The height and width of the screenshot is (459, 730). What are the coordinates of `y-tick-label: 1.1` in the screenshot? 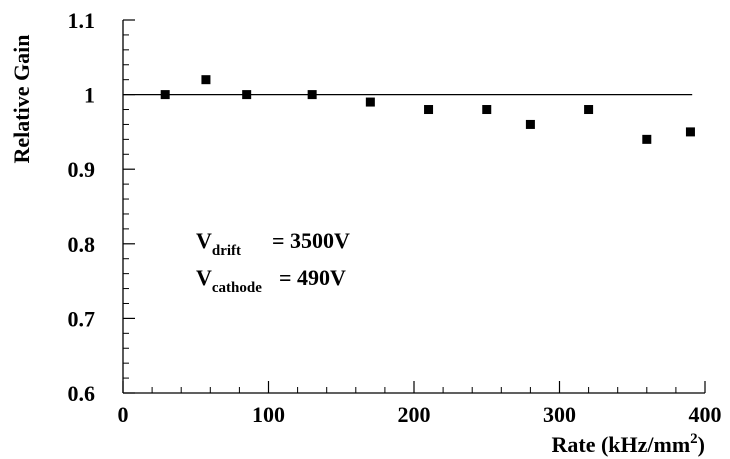 It's located at (82, 20).